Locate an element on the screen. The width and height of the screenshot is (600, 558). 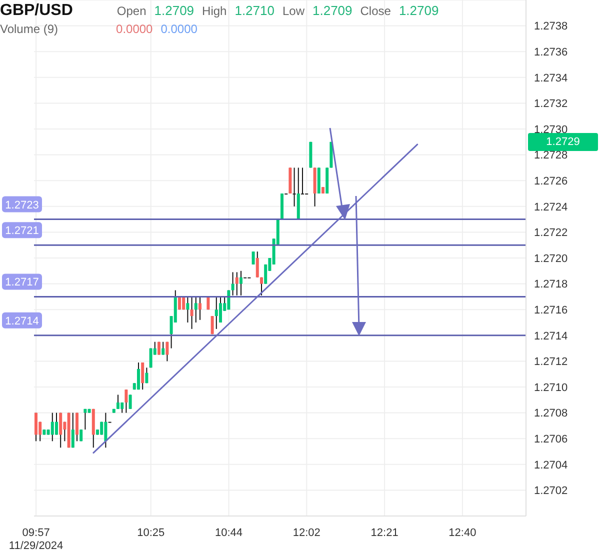
x-tick-label: 12:40 is located at coordinates (462, 533).